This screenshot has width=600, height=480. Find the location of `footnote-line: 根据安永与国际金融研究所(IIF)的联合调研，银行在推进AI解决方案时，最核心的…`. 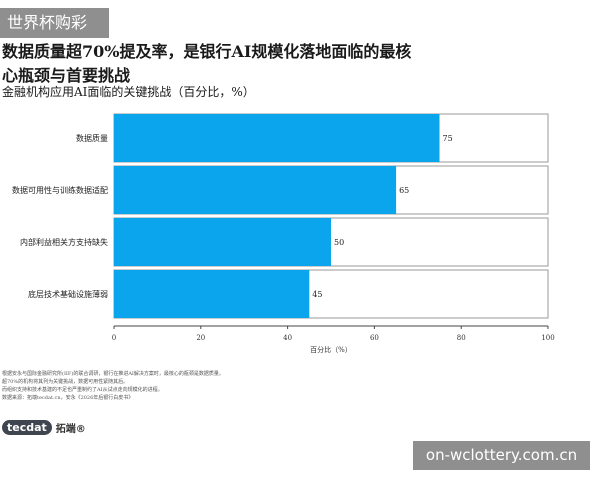

footnote-line: 根据安永与国际金融研究所(IIF)的联合调研，银行在推进AI解决方案时，最核心的… is located at coordinates (113, 374).